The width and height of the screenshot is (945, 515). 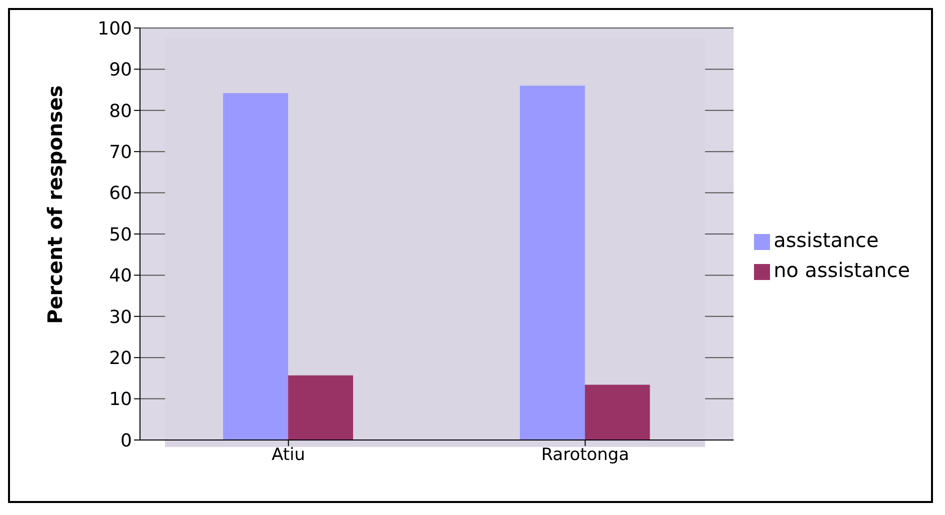 What do you see at coordinates (115, 29) in the screenshot?
I see `y-tick-label: 100` at bounding box center [115, 29].